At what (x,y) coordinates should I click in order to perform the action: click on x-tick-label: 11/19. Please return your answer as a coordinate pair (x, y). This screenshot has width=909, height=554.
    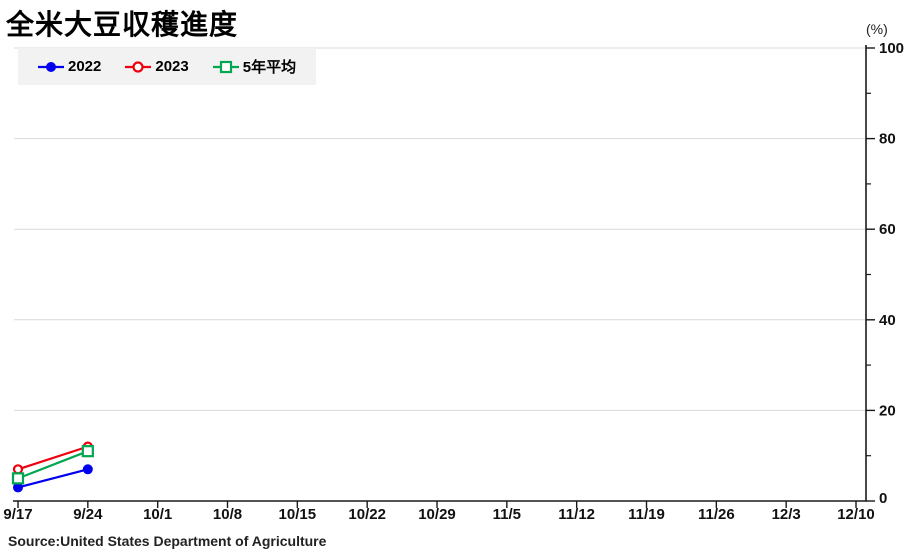
    Looking at the image, I should click on (646, 514).